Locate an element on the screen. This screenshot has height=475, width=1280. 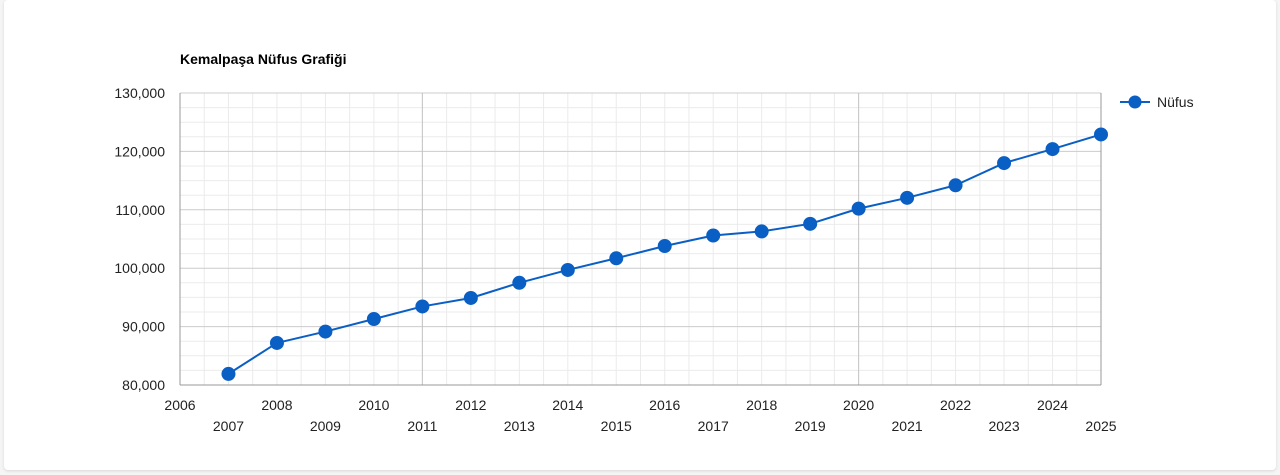
legend-marker is located at coordinates (1135, 102).